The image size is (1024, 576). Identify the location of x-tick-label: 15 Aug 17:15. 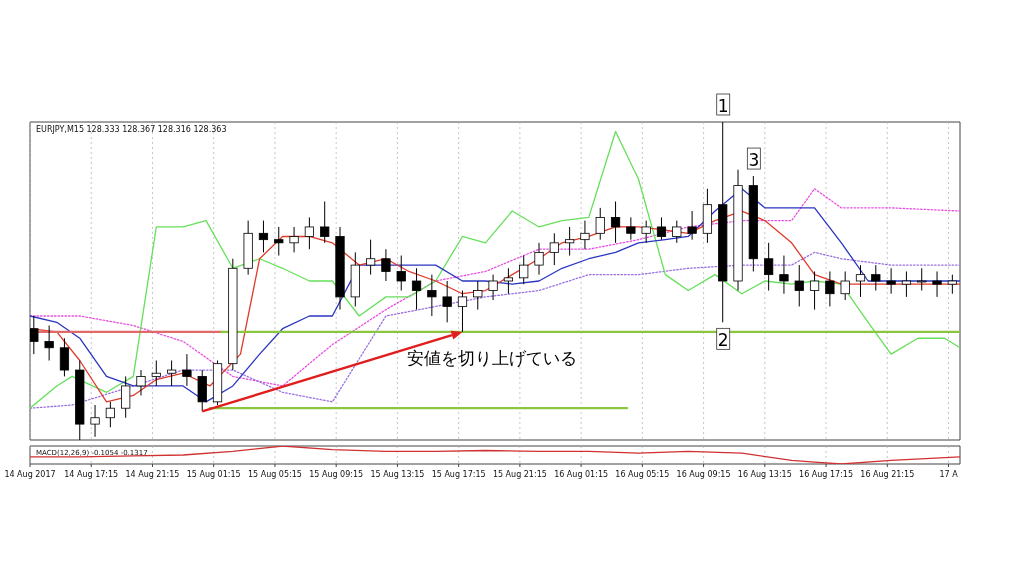
(458, 474).